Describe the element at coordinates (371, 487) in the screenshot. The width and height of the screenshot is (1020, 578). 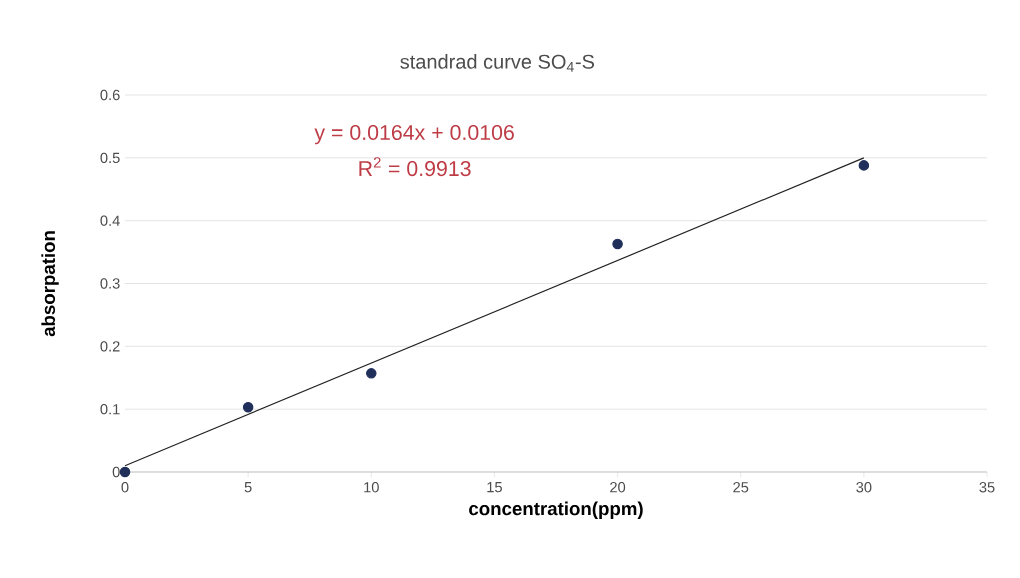
I see `x-tick-label: 10` at that location.